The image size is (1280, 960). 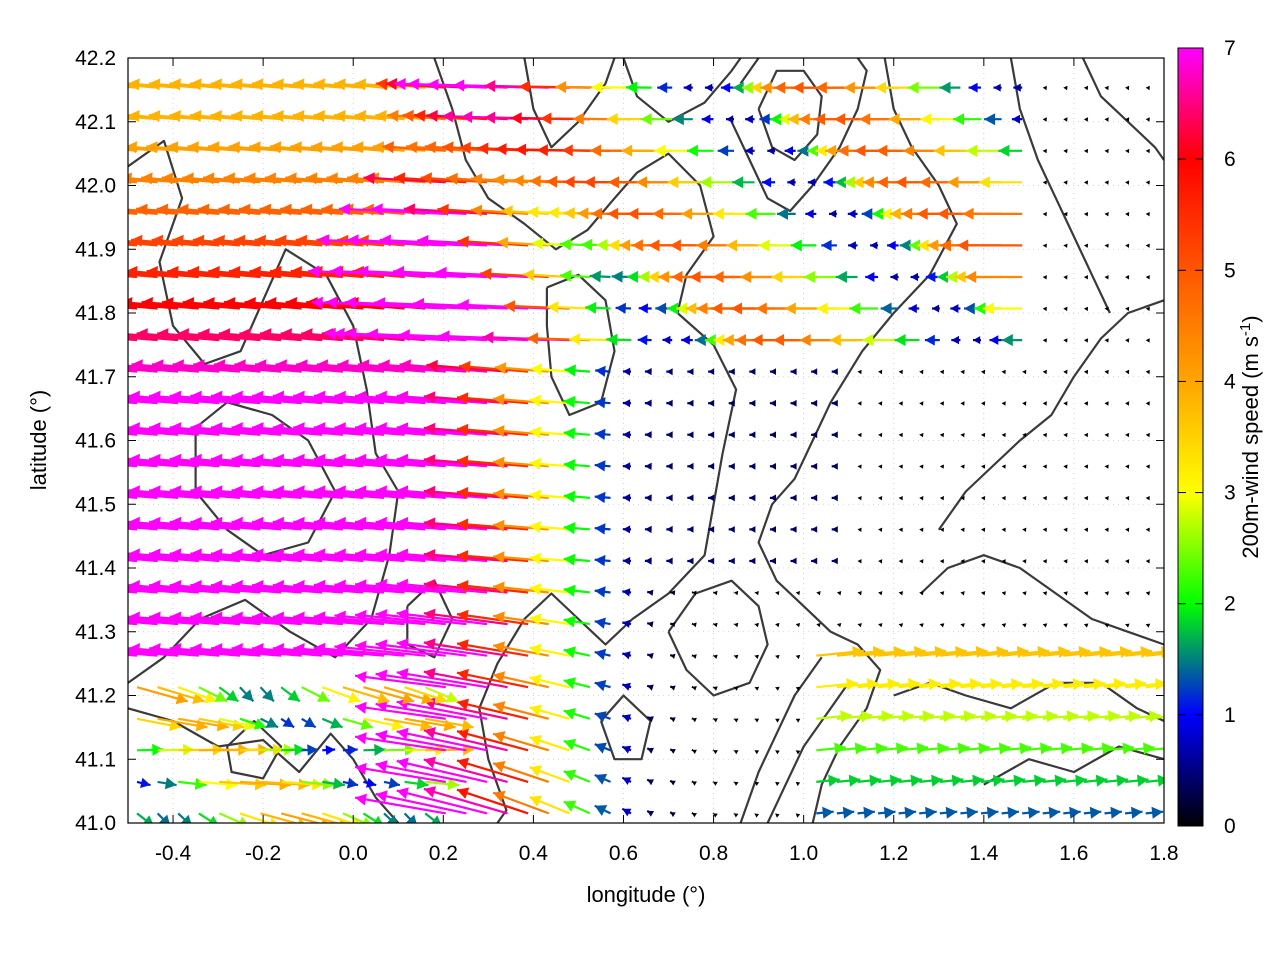 I want to click on colorbar-tick-label-3: 3, so click(x=1230, y=493).